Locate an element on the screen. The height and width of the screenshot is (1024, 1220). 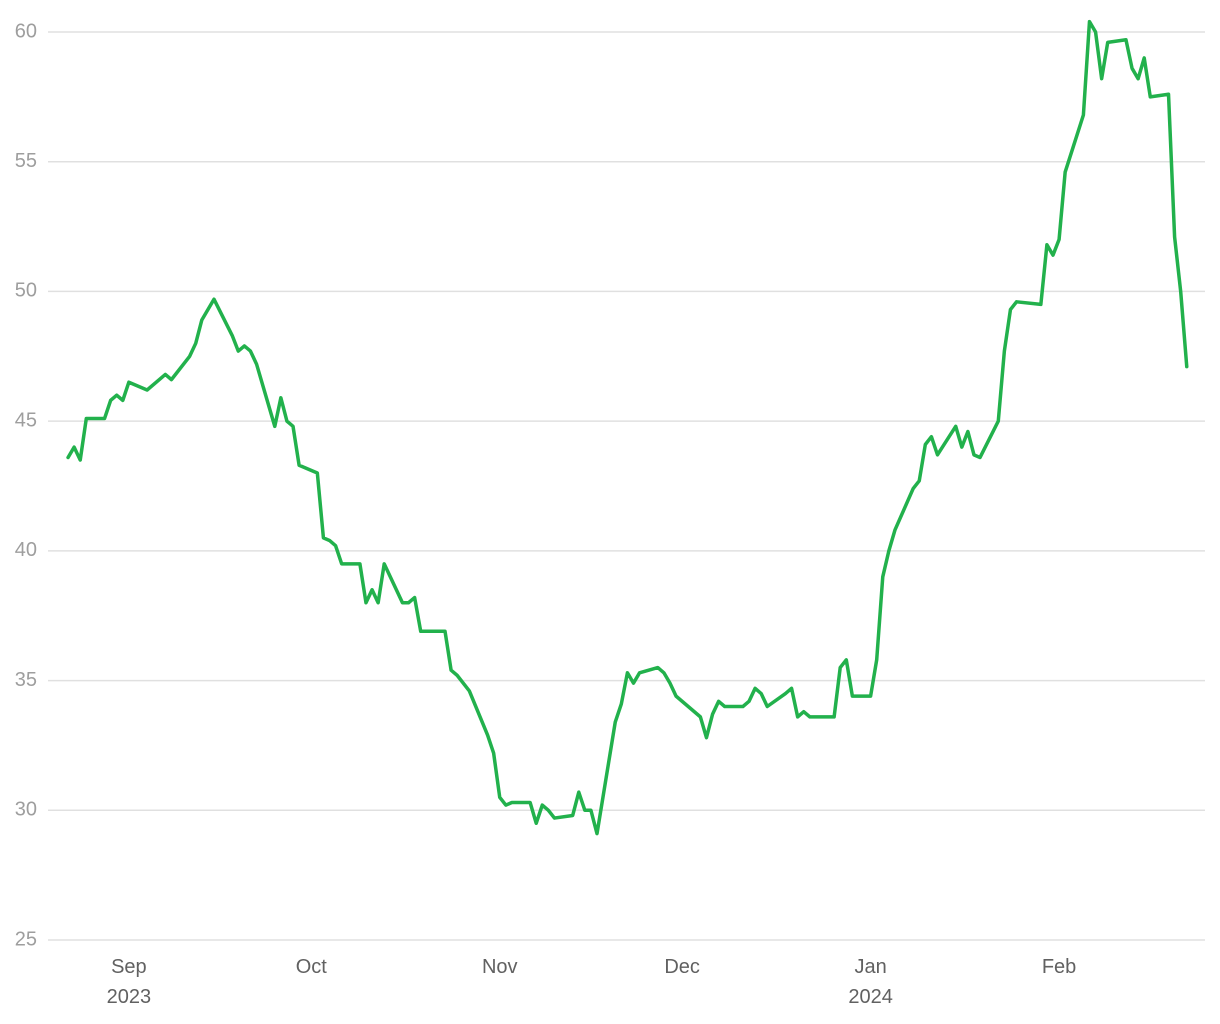
x-tick-year: 2023 is located at coordinates (129, 997).